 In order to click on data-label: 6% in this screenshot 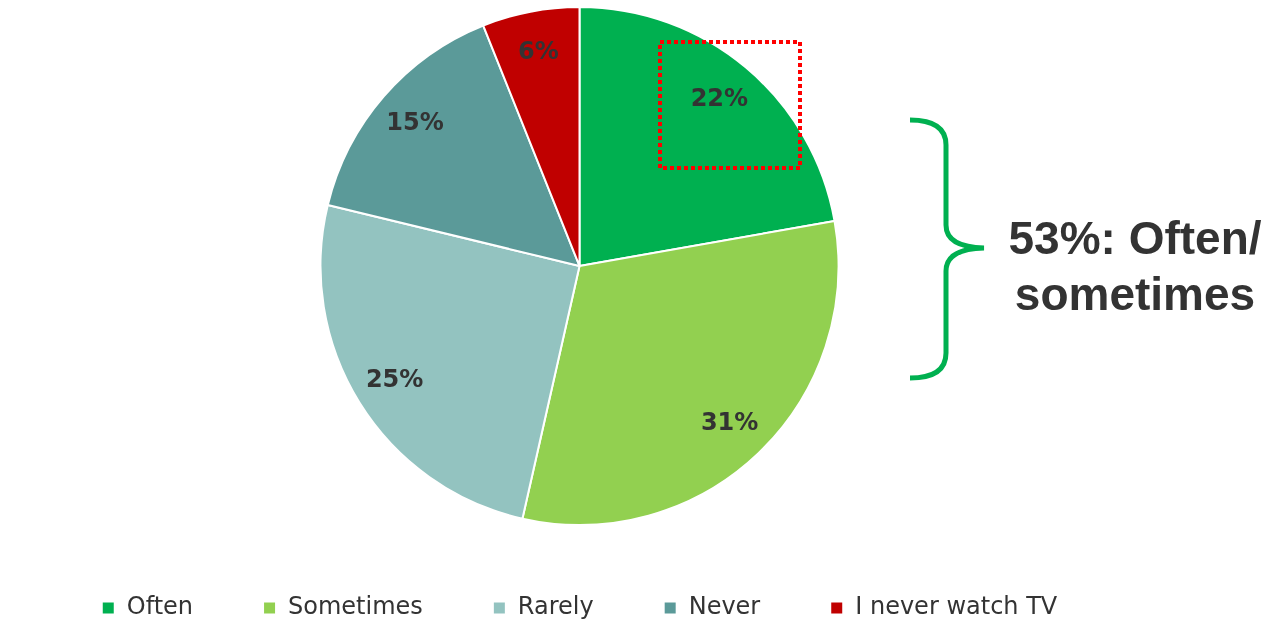, I will do `click(538, 50)`.